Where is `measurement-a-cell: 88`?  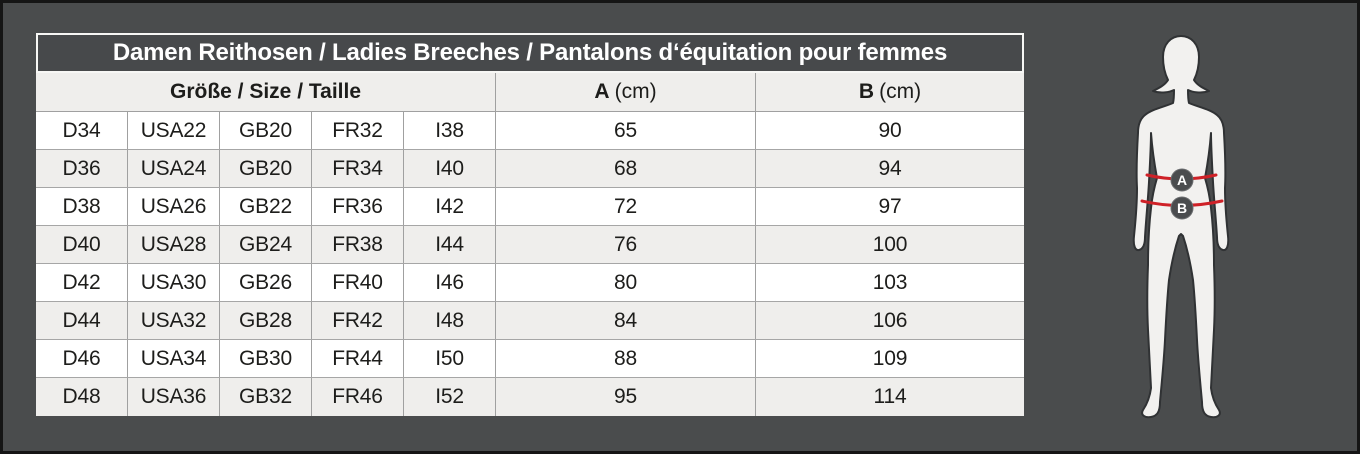
measurement-a-cell: 88 is located at coordinates (626, 358).